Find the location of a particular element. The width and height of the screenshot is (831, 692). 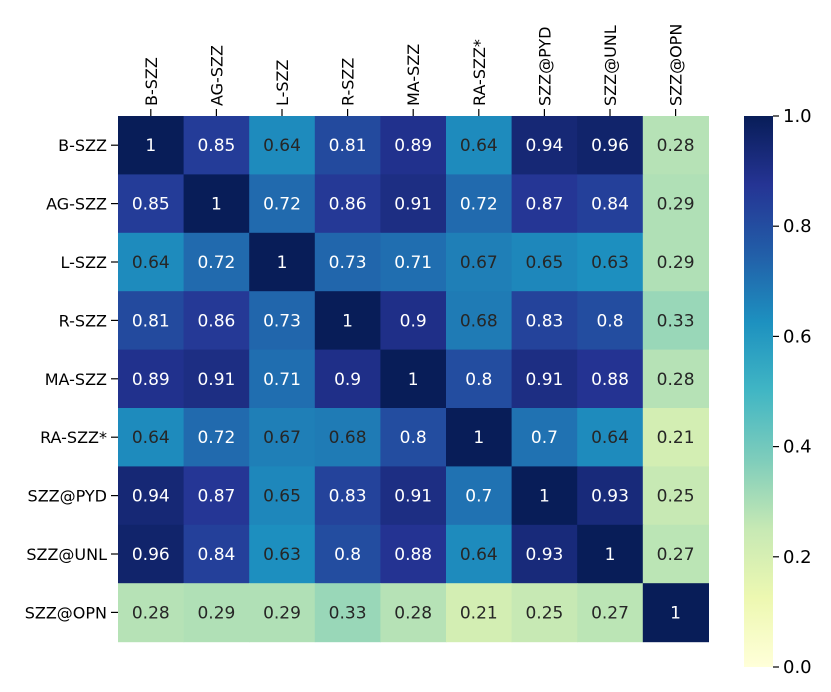

cell-value-label: 0.94 is located at coordinates (151, 497).